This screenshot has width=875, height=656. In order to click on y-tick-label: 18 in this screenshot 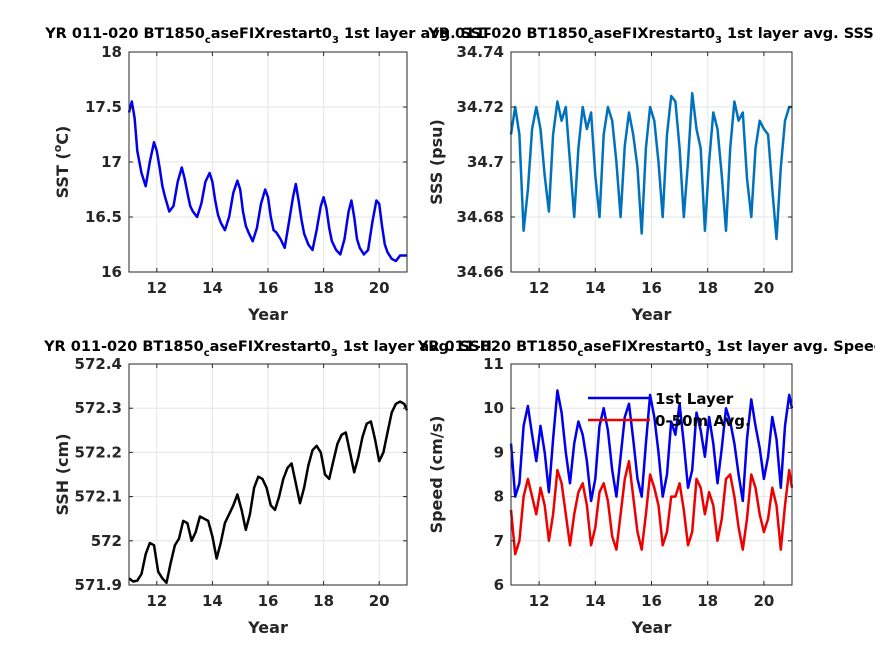, I will do `click(111, 52)`.